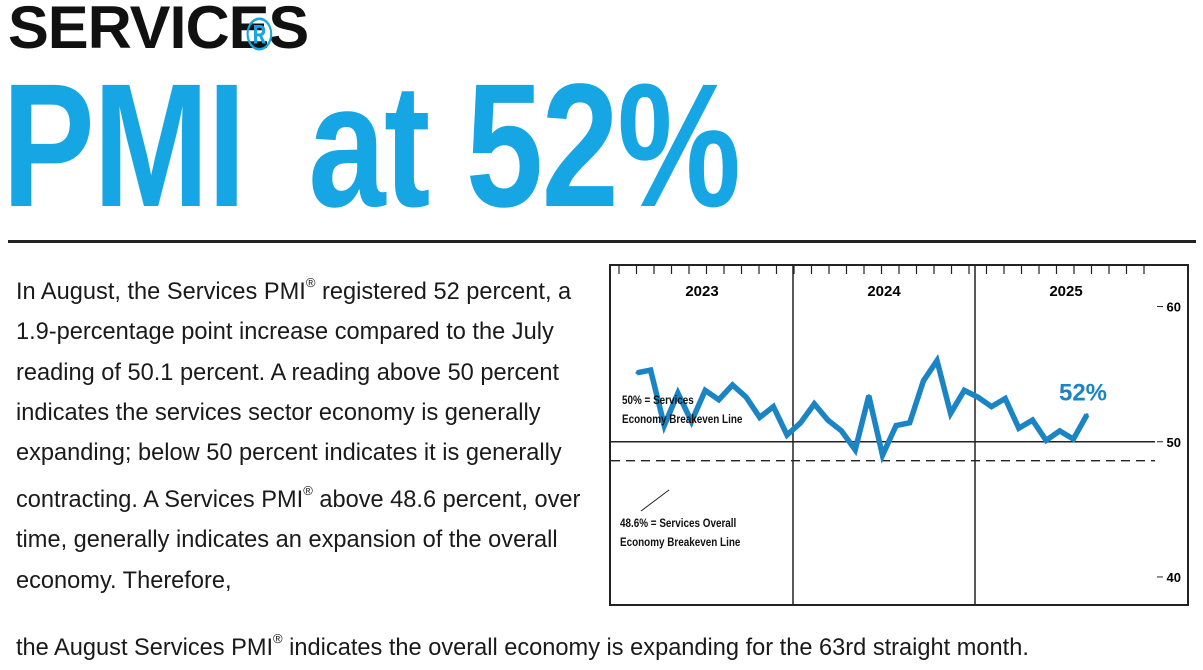 This screenshot has height=670, width=1203. What do you see at coordinates (682, 411) in the screenshot?
I see `ref-label-services: 50% = Services Economy Breakeven Line` at bounding box center [682, 411].